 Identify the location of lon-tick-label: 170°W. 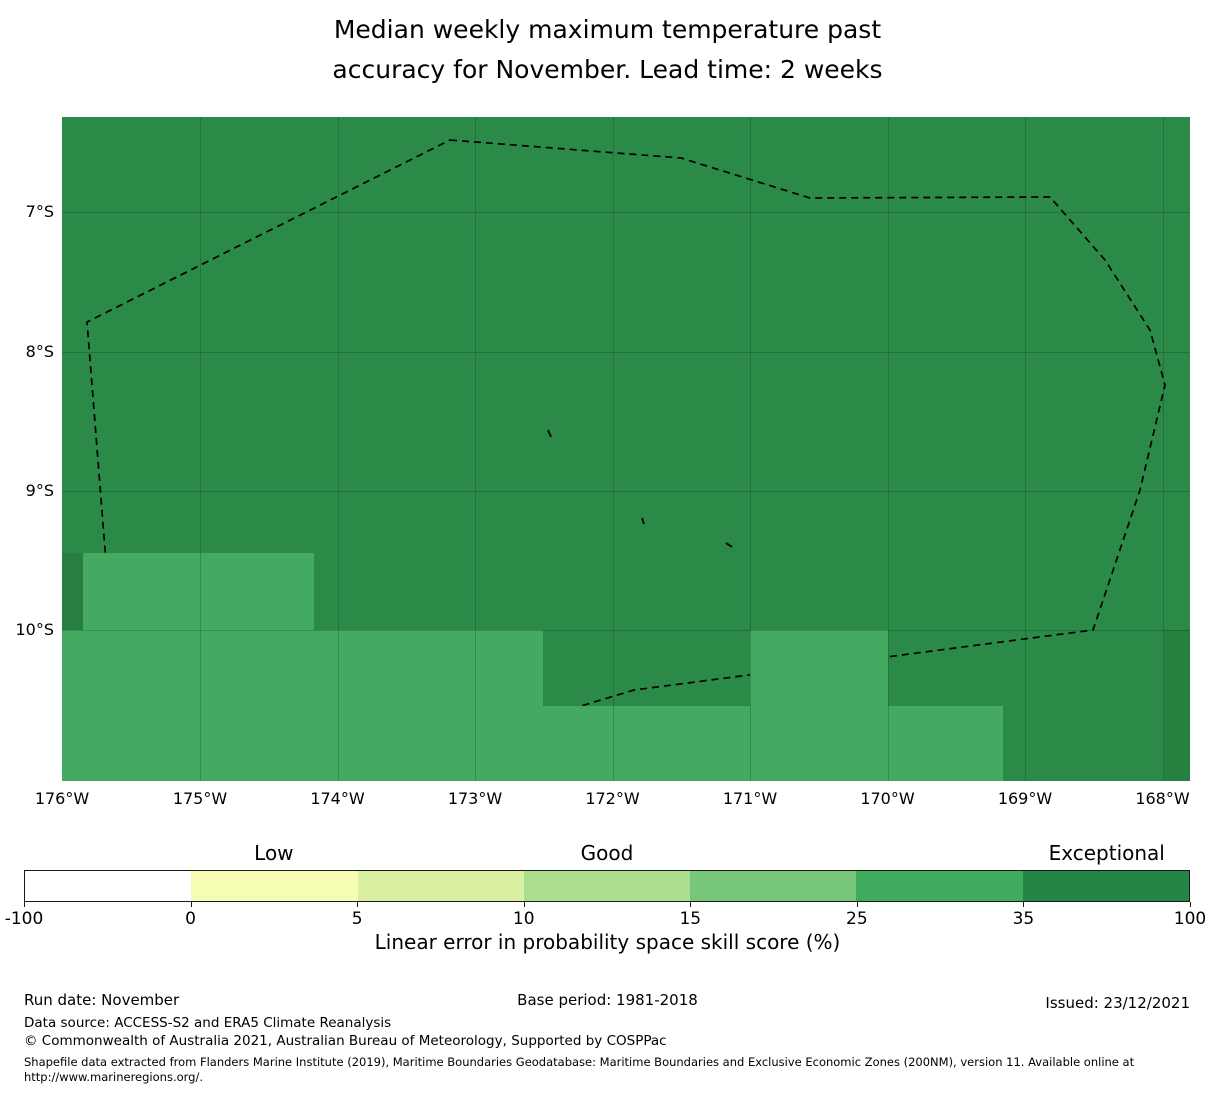
(887, 798).